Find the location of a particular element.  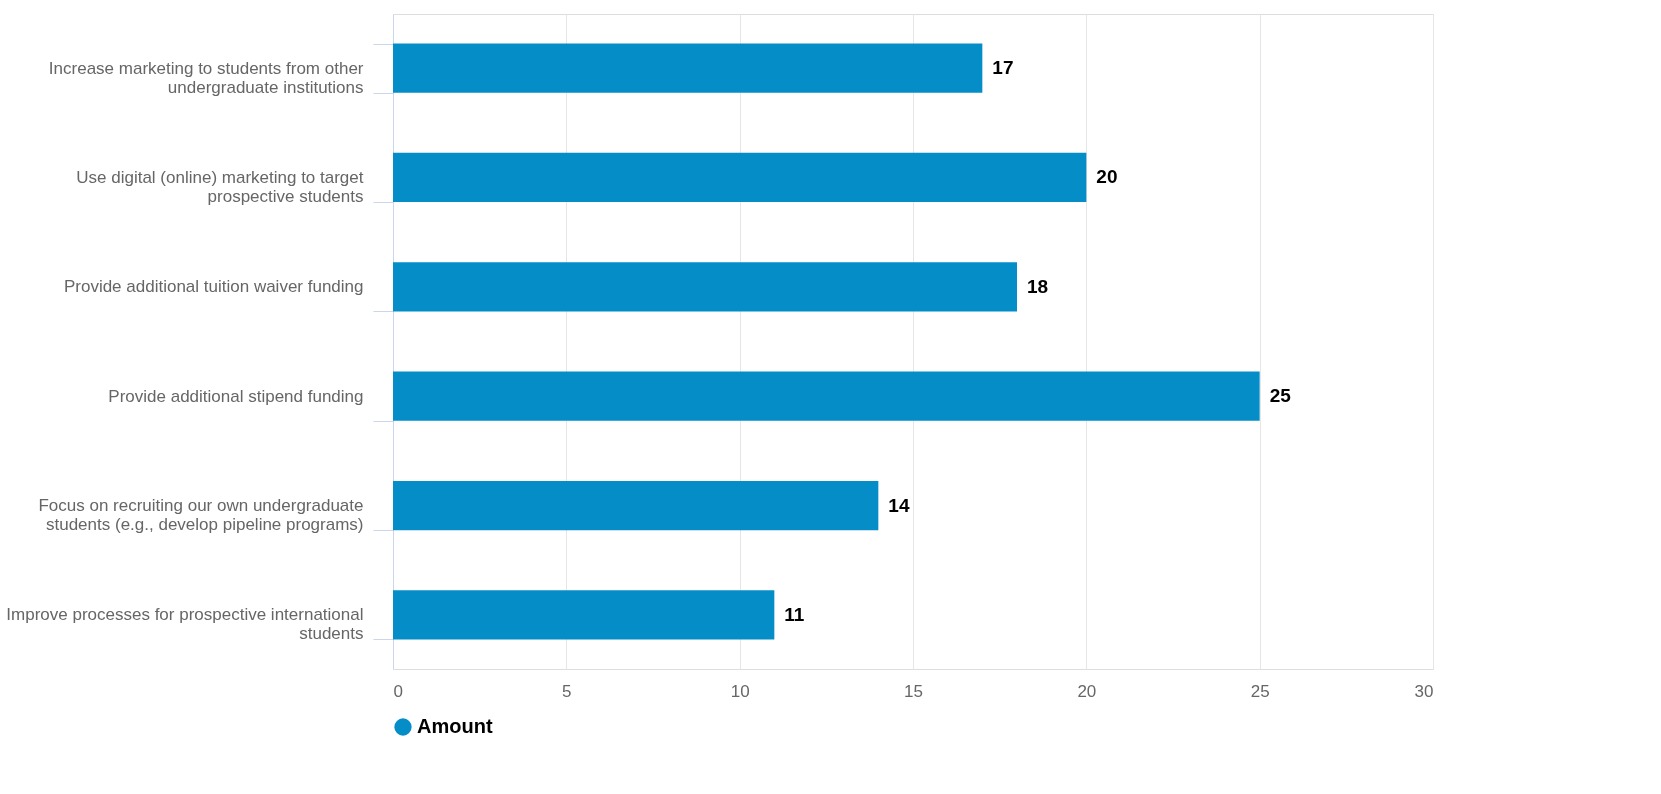

y-tick-label: Improve processes for prospective international students is located at coordinates (185, 624).